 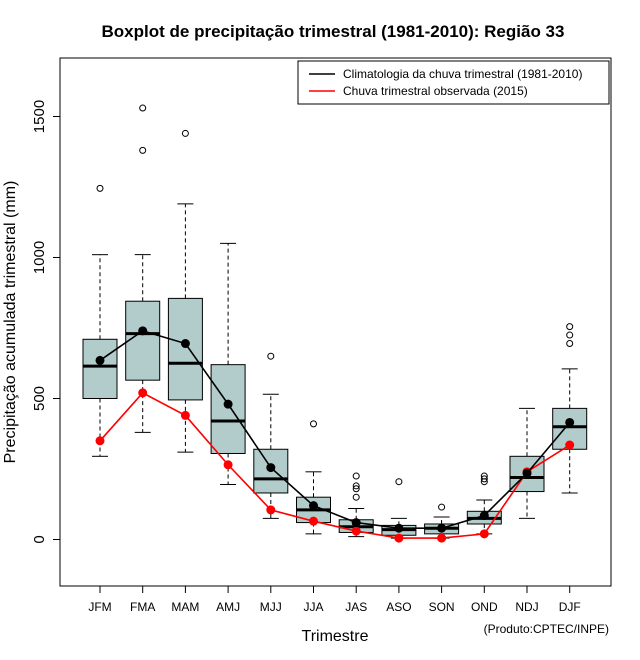 I want to click on box-ndj, so click(x=527, y=463).